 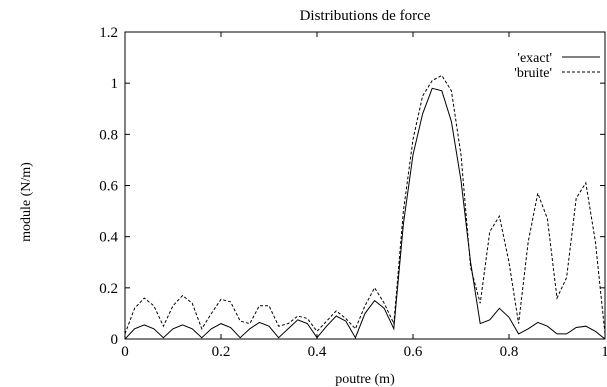 I want to click on x-axis-label: poutre (m), so click(x=365, y=379).